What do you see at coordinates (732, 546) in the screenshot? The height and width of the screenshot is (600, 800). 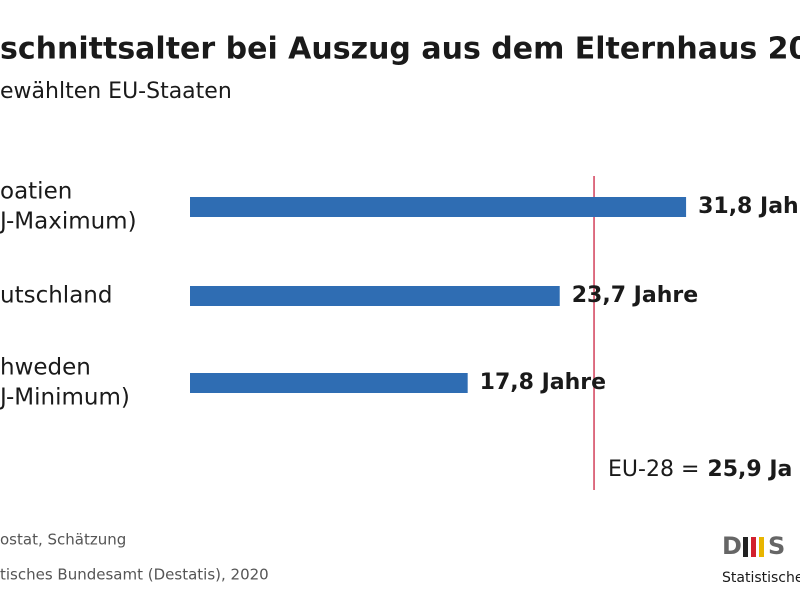 I see `logo-letter: D` at bounding box center [732, 546].